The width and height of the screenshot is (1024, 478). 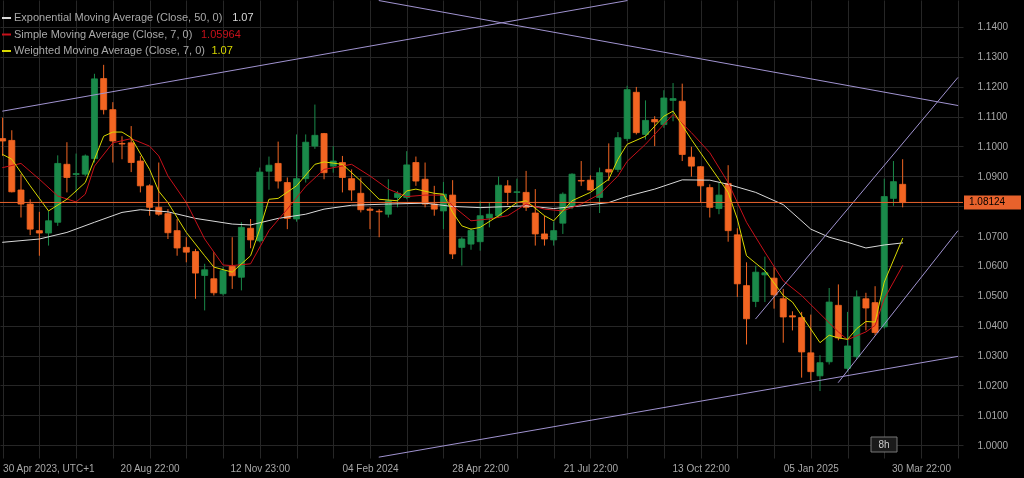 I want to click on x-tick-label: 13 Oct 22:00, so click(x=701, y=468).